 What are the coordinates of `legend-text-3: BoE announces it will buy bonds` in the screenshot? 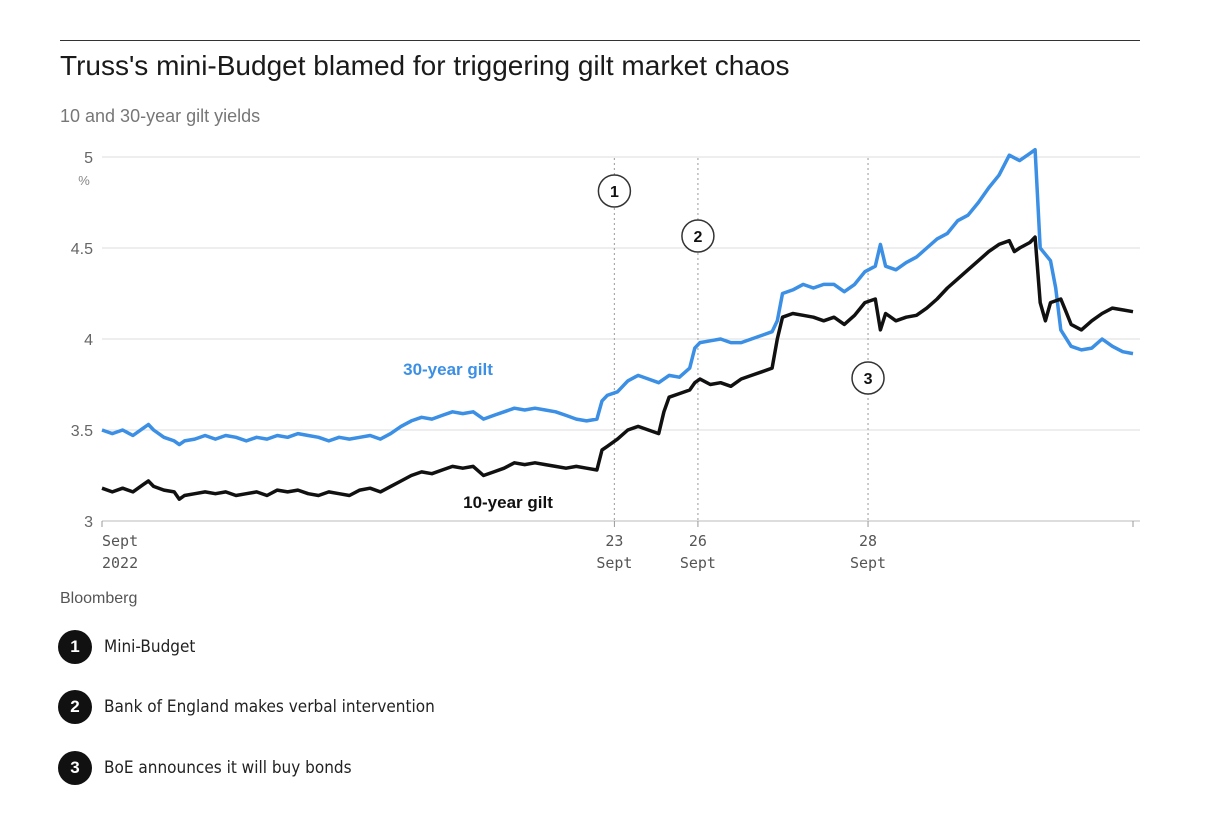 It's located at (228, 768).